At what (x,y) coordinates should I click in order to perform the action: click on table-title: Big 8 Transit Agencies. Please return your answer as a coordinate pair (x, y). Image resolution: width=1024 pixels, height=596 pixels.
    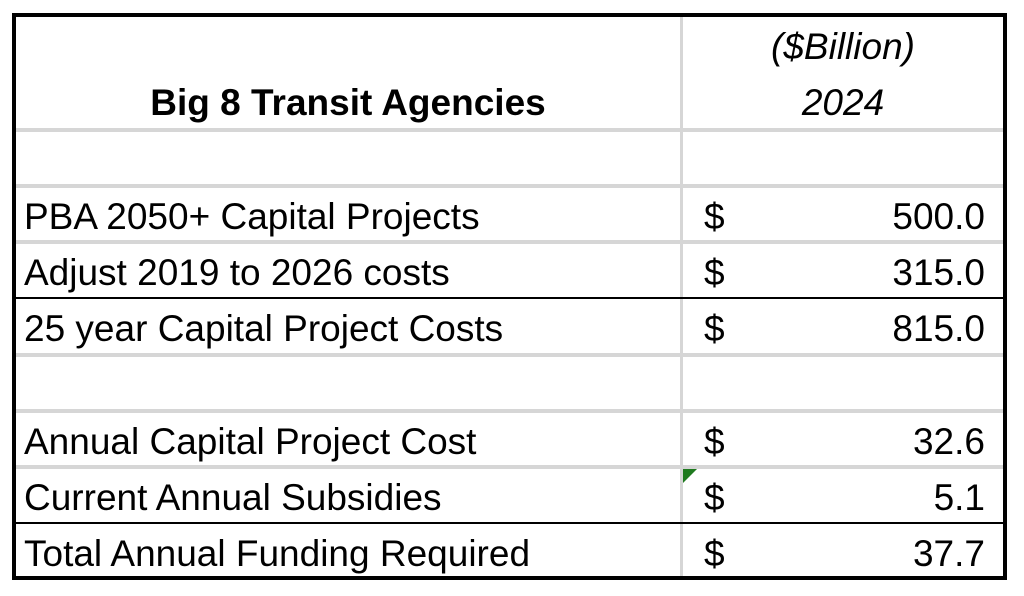
    Looking at the image, I should click on (348, 102).